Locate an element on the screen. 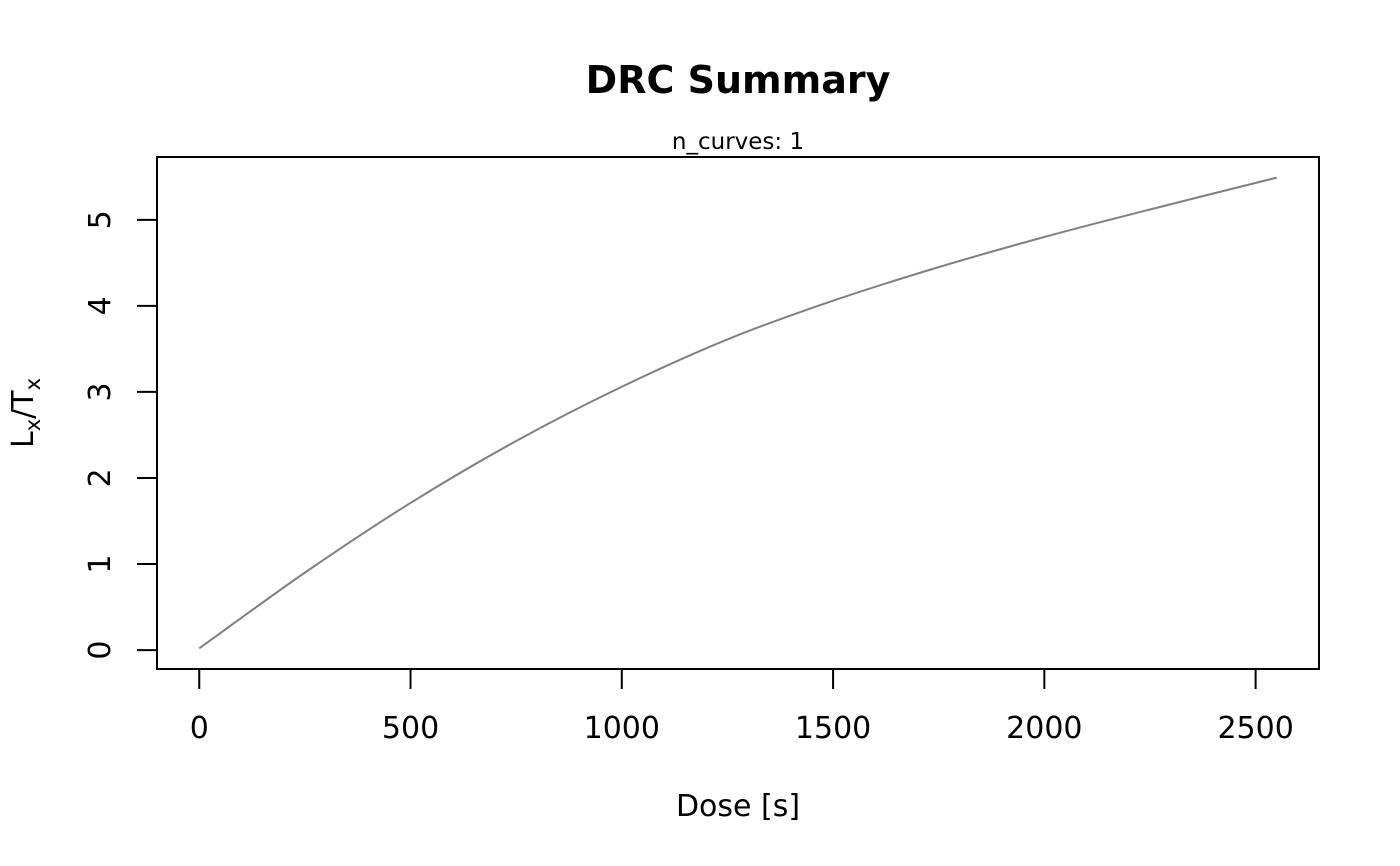  x-axis-label: Dose [s] is located at coordinates (738, 806).